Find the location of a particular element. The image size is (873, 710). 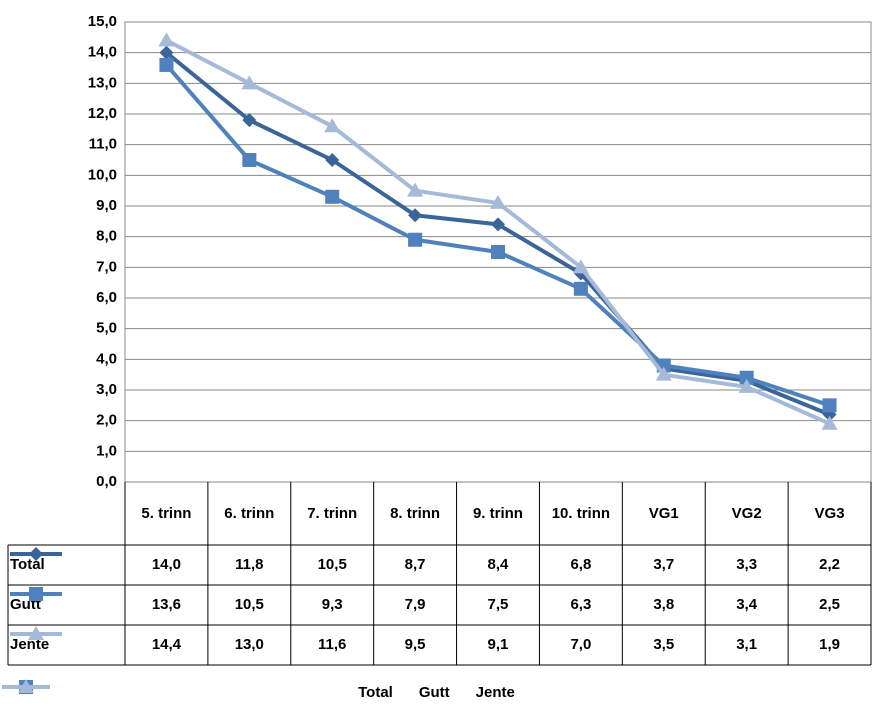

x-tick-label: 5. trinn is located at coordinates (166, 513).